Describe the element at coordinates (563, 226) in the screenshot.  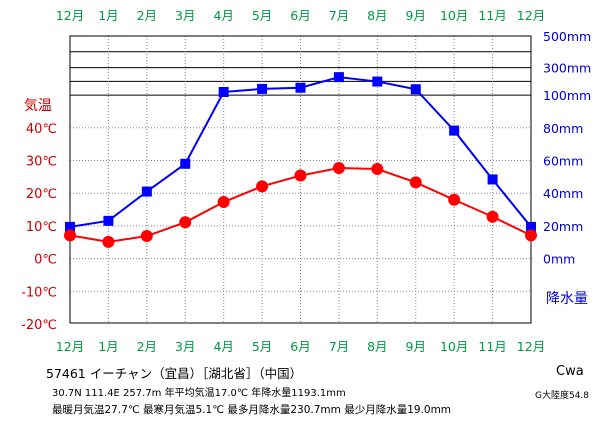
I see `precipitation-tick-label: 20mm` at that location.